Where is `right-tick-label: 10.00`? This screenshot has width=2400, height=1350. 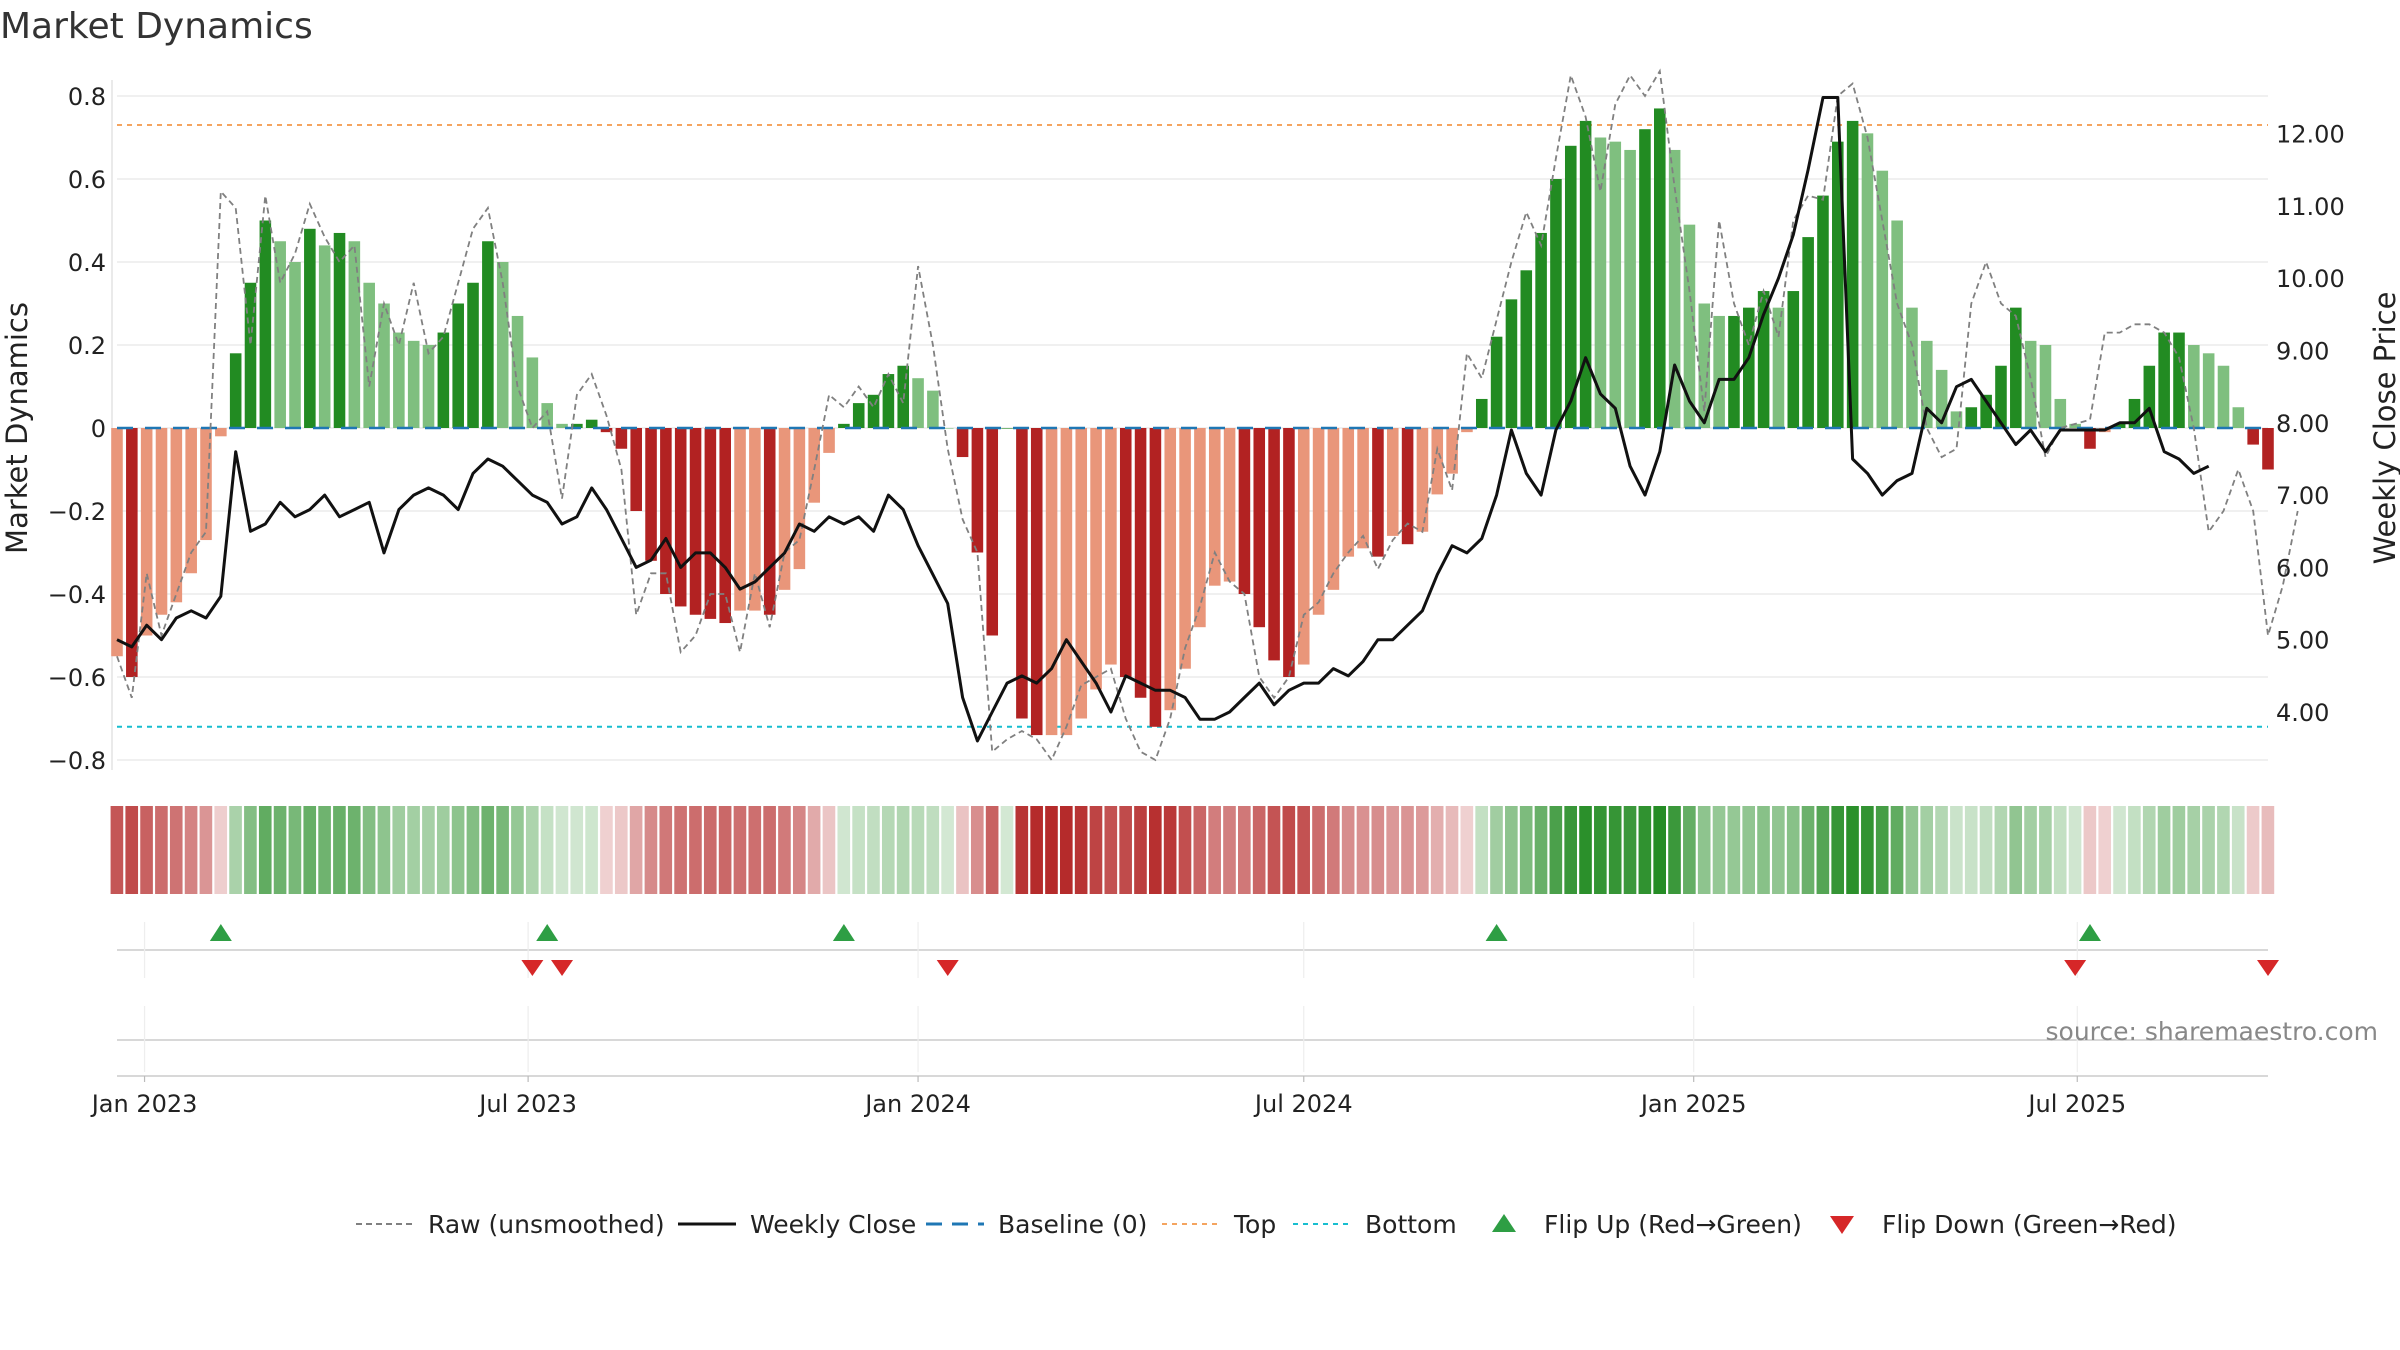 right-tick-label: 10.00 is located at coordinates (2310, 279).